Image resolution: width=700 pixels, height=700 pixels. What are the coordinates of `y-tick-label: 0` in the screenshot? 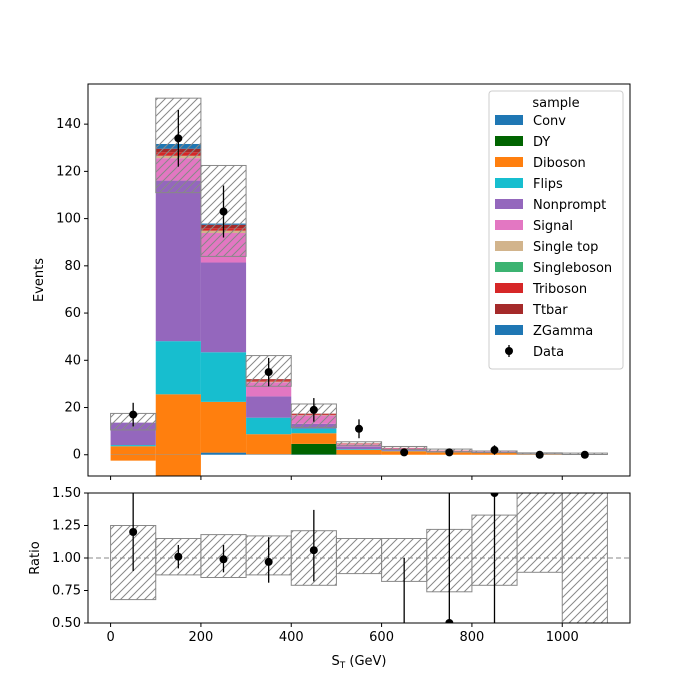 It's located at (77, 455).